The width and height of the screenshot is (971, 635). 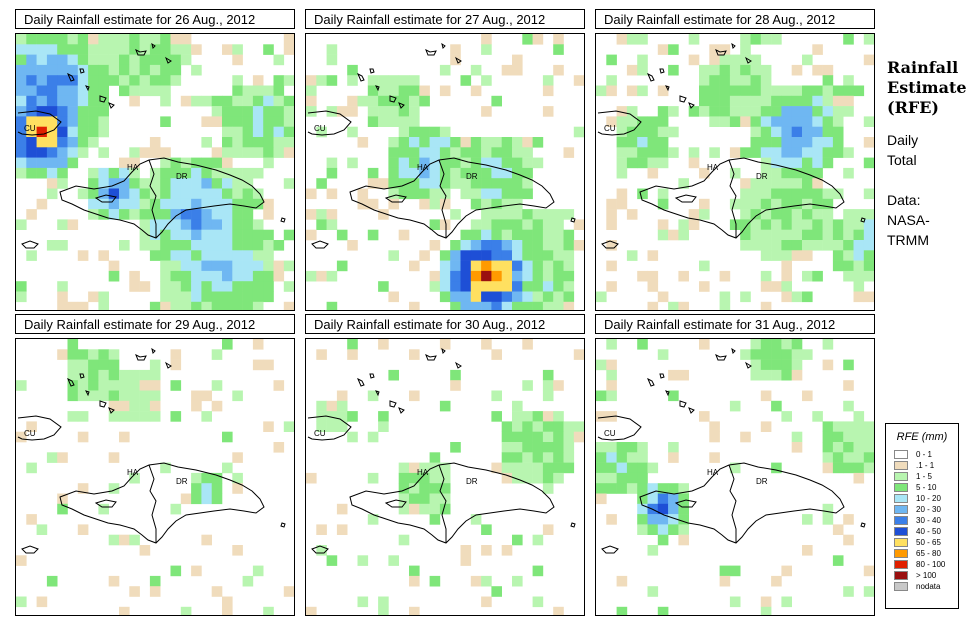 What do you see at coordinates (931, 564) in the screenshot?
I see `legend-label: 80 - 100` at bounding box center [931, 564].